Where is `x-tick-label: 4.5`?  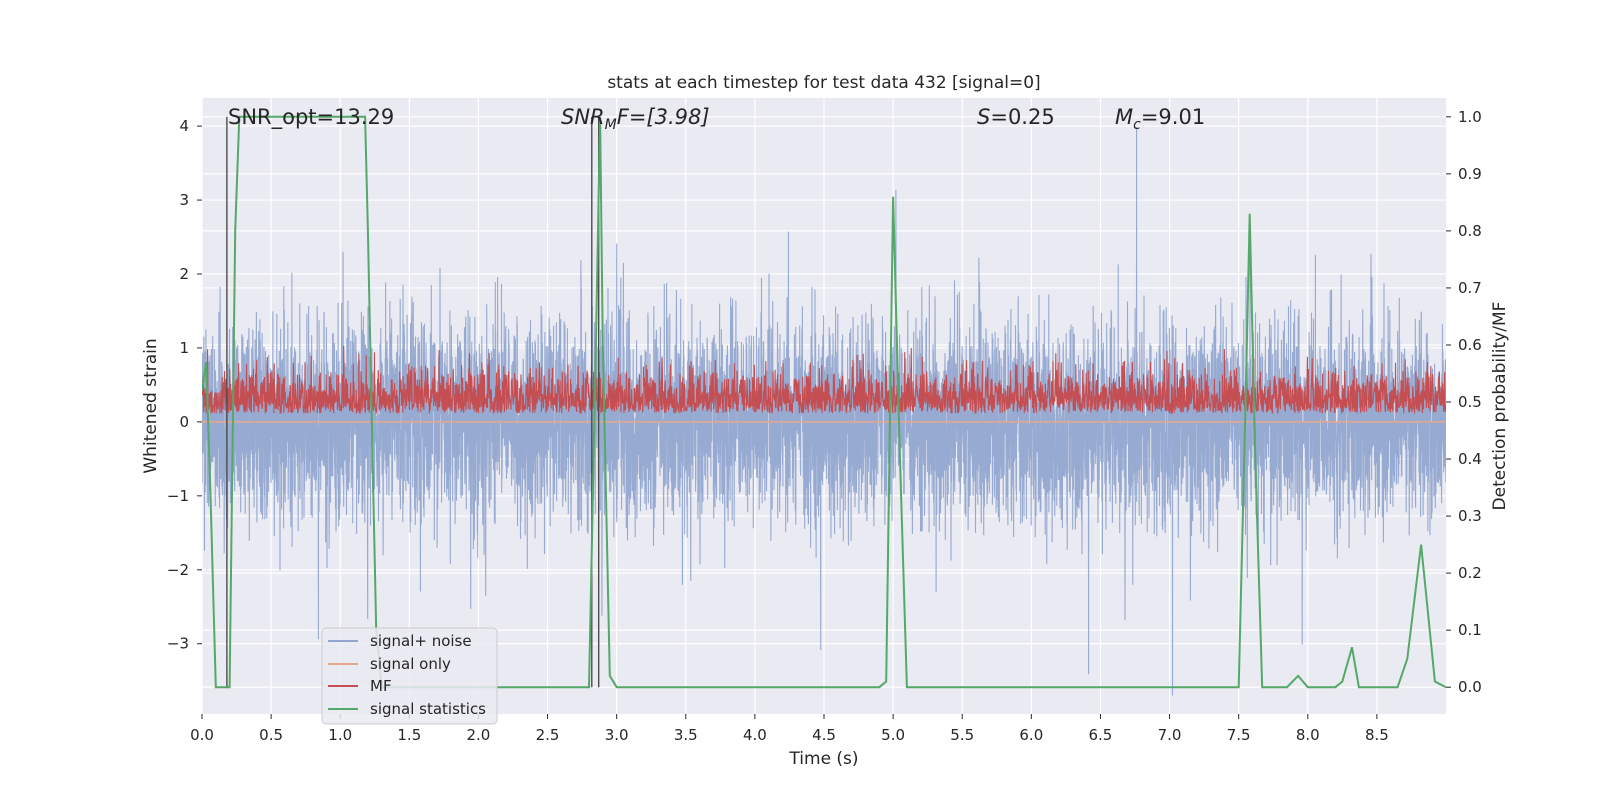
x-tick-label: 4.5 is located at coordinates (824, 735).